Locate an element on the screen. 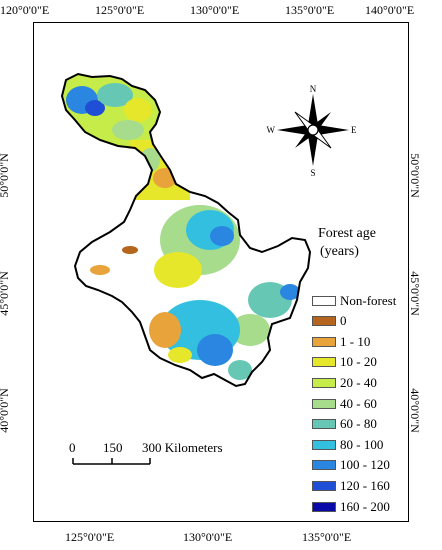 Image resolution: width=442 pixels, height=550 pixels. legend-label: 100 - 120 is located at coordinates (365, 465).